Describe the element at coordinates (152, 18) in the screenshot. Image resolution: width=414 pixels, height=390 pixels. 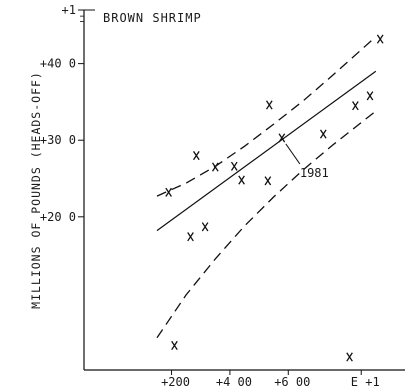
I see `chart-title: BROWN SHRIMP` at that location.